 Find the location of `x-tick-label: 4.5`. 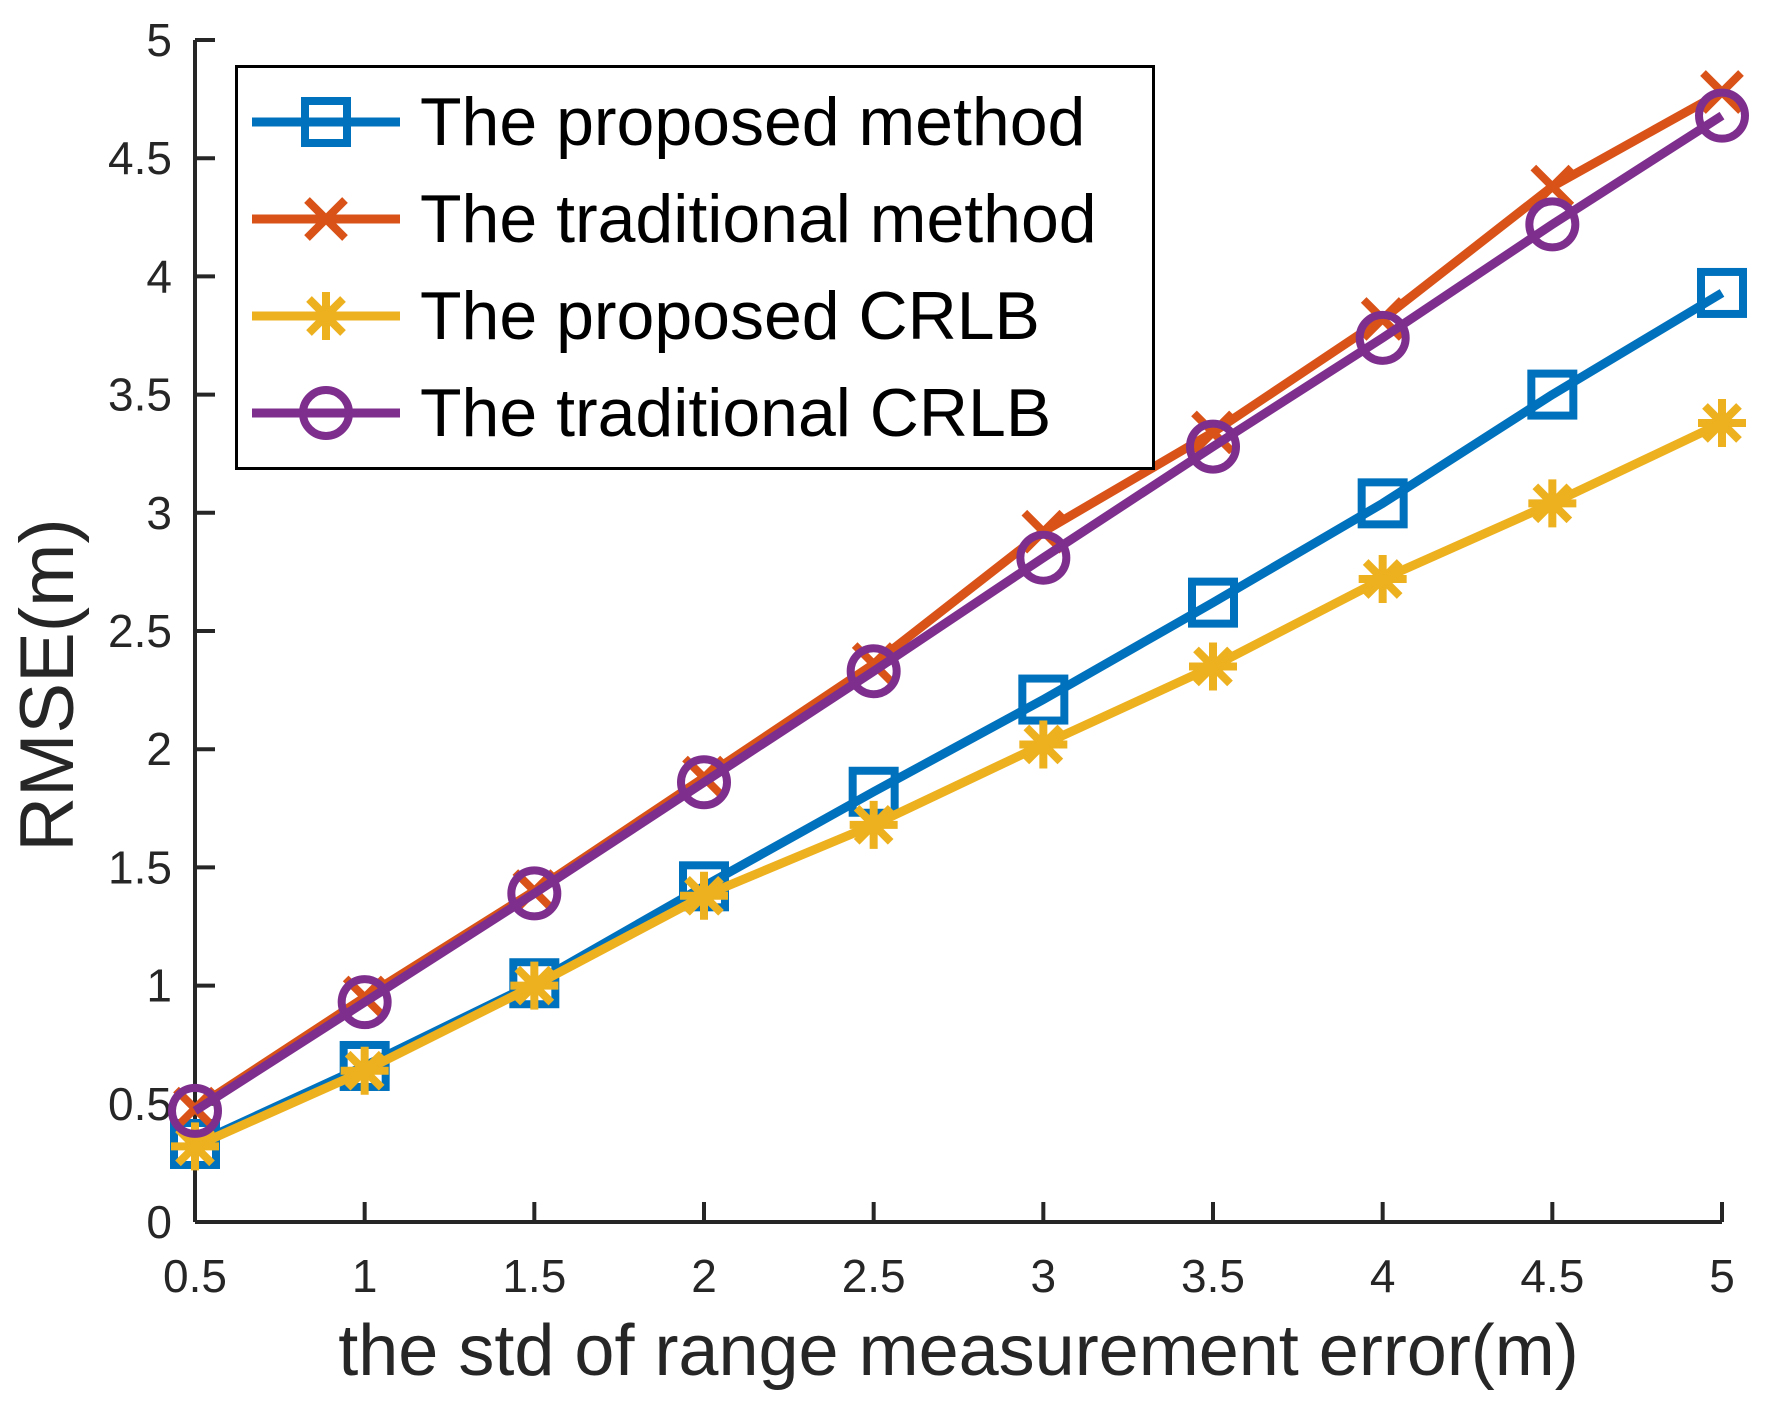

x-tick-label: 4.5 is located at coordinates (1552, 1276).